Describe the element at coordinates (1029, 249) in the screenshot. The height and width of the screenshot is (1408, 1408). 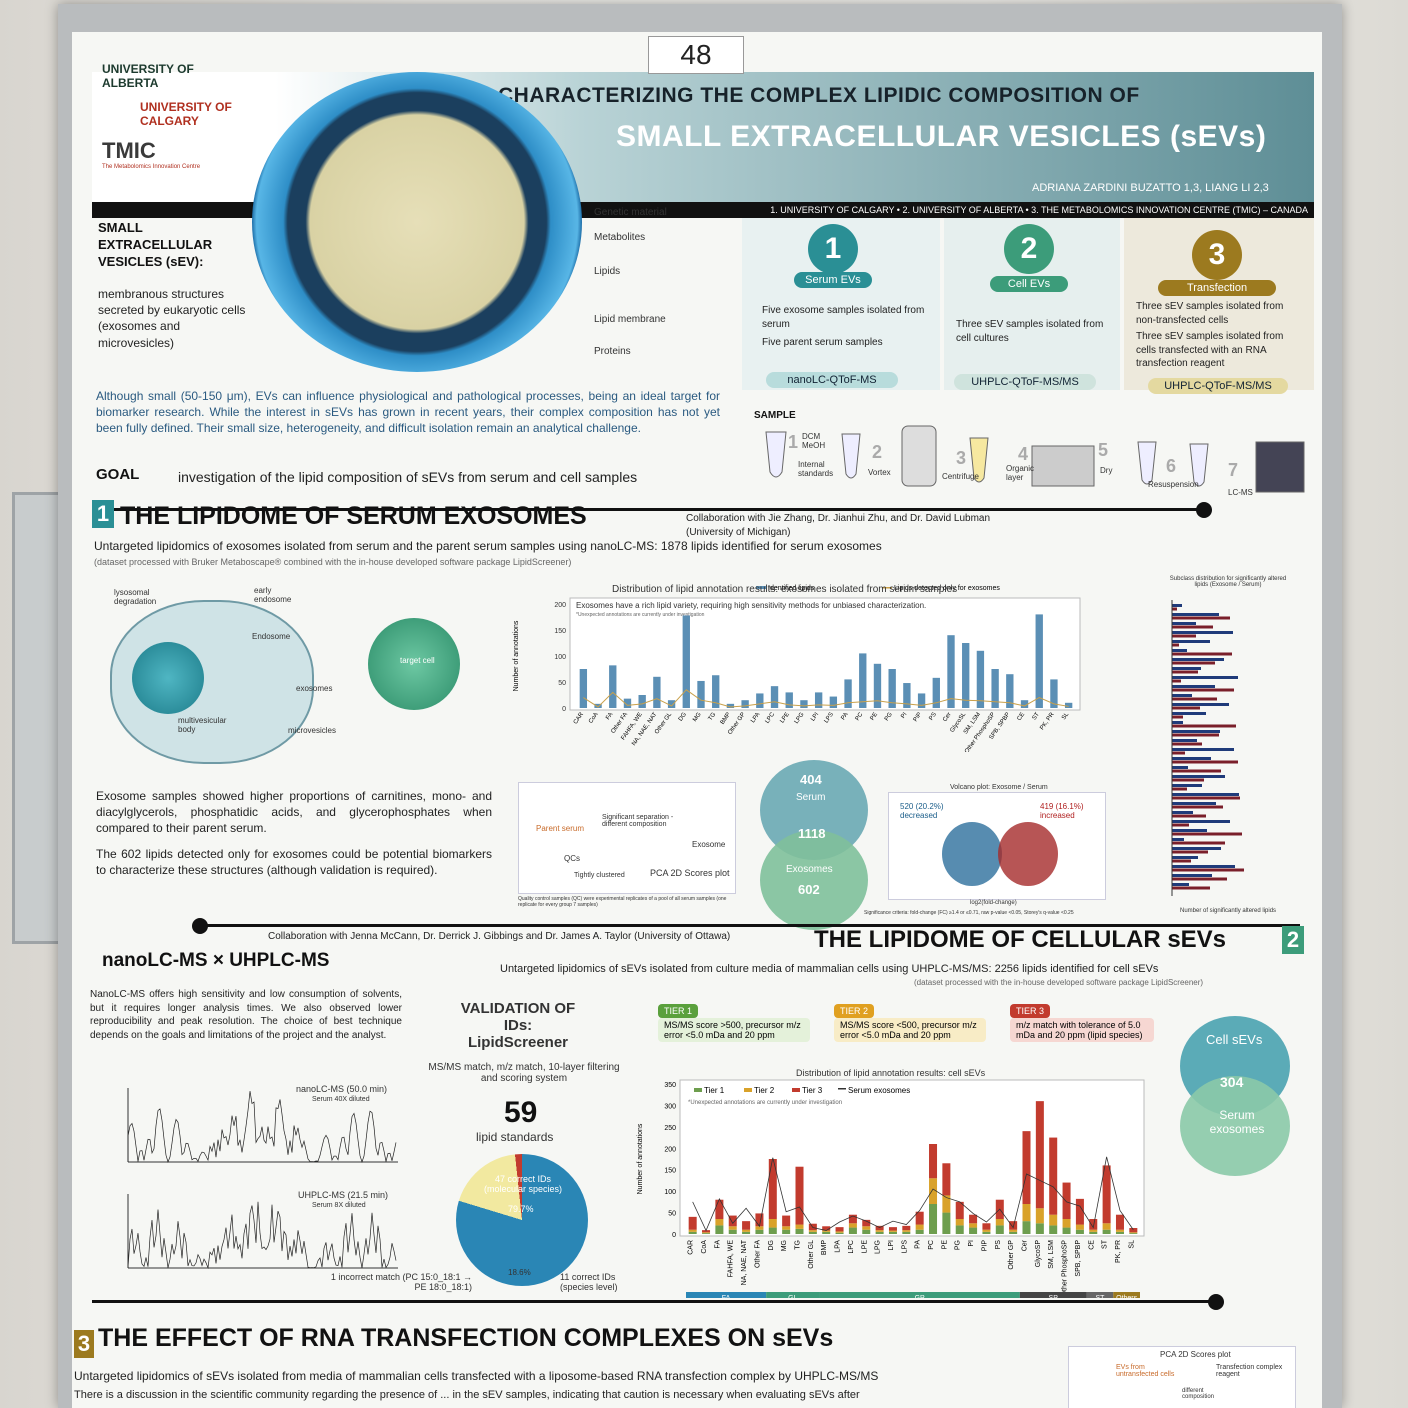
I see `study-number-2: 2` at that location.